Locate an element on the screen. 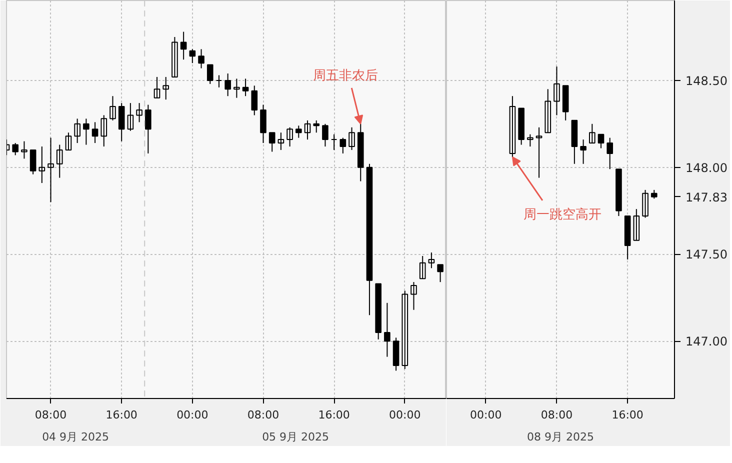 This screenshot has width=732, height=463. y-tick-label: 148.50 is located at coordinates (707, 81).